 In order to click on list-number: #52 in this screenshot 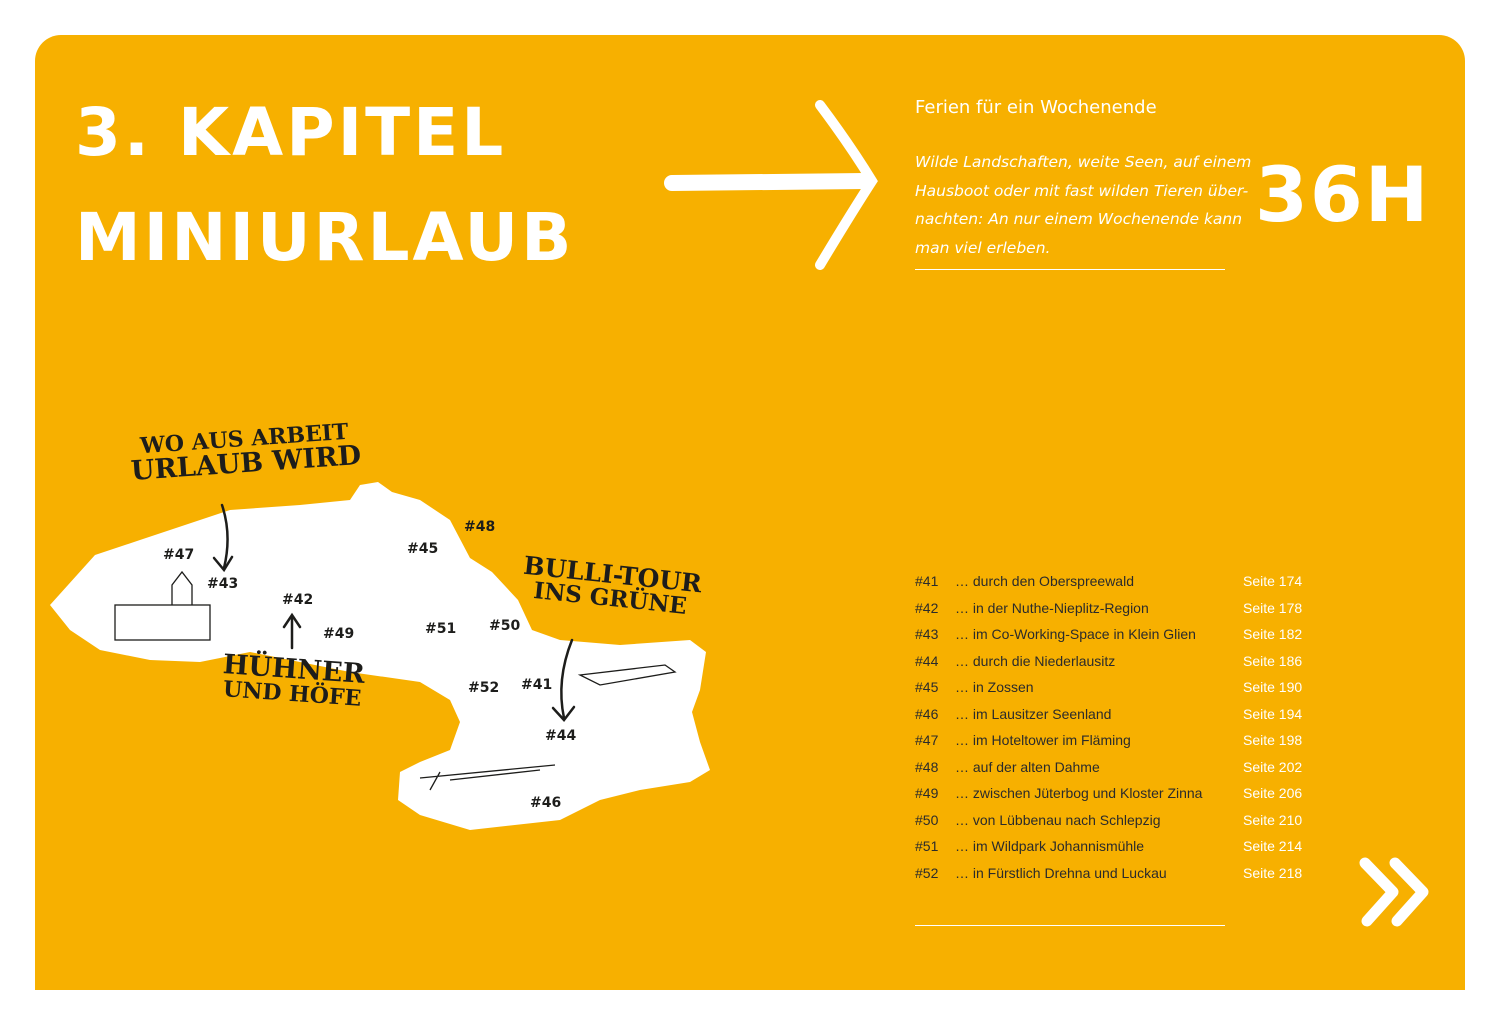, I will do `click(927, 872)`.